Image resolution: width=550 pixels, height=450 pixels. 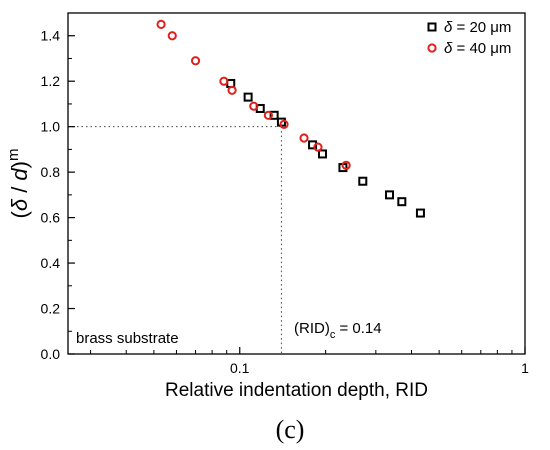 I want to click on y-tick-label: 1.0, so click(x=51, y=127).